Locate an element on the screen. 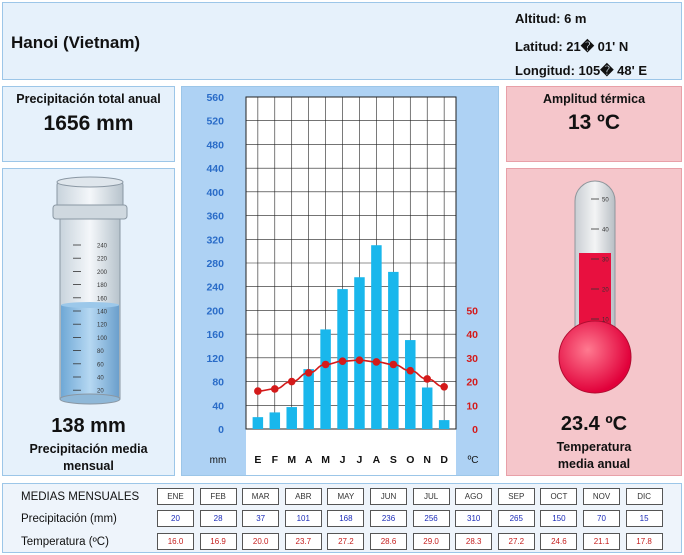  temp-cell: 16.0 is located at coordinates (175, 541).